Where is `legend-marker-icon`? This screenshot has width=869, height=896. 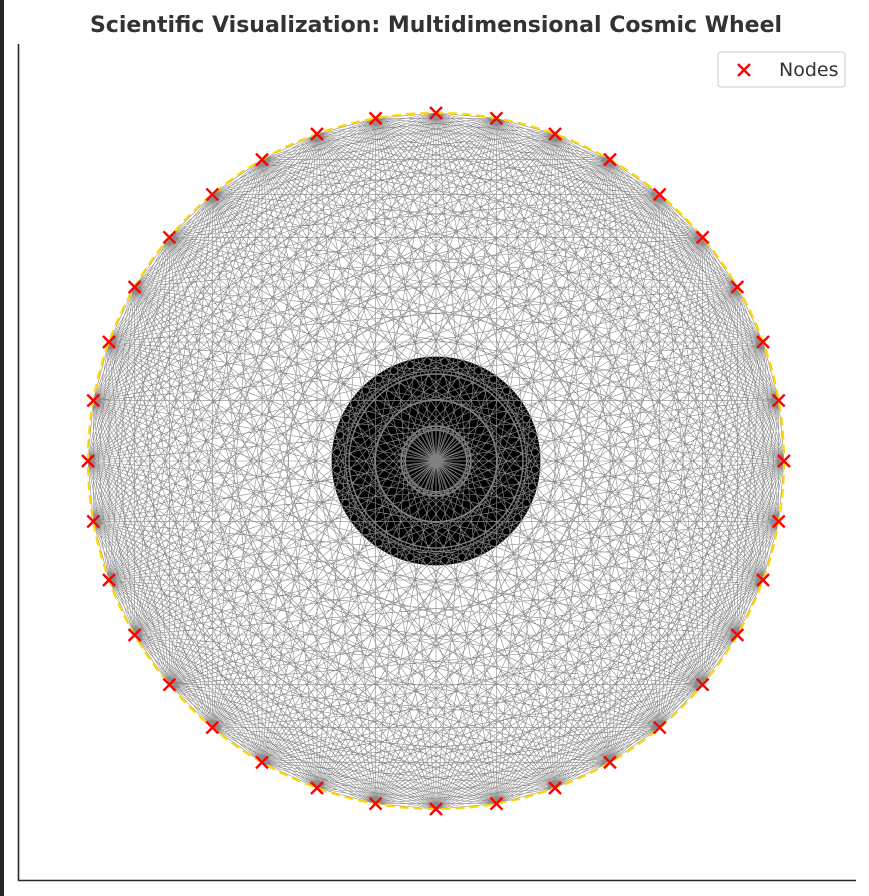
legend-marker-icon is located at coordinates (744, 70).